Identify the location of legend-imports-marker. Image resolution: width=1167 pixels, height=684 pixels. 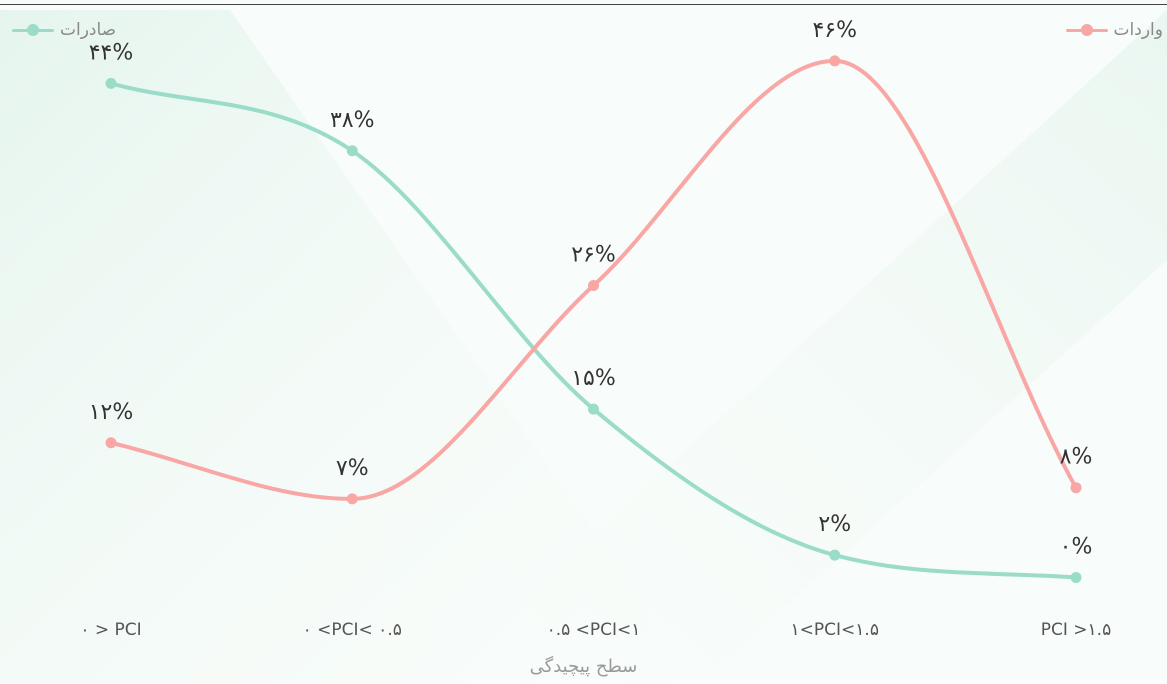
(1086, 30).